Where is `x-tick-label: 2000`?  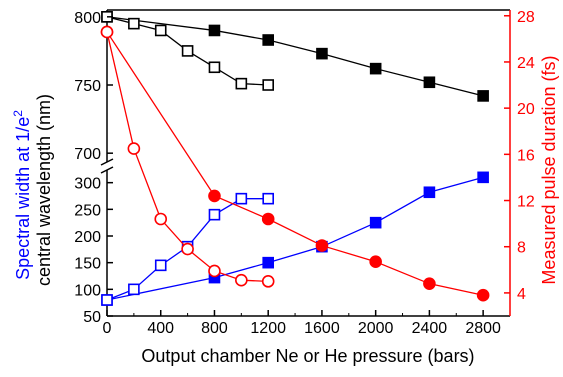
x-tick-label: 2000 is located at coordinates (376, 328).